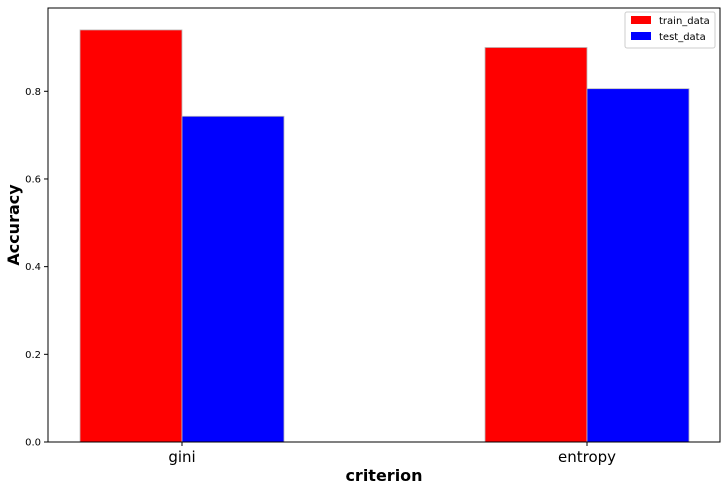  I want to click on bar-test-data-gini, so click(233, 279).